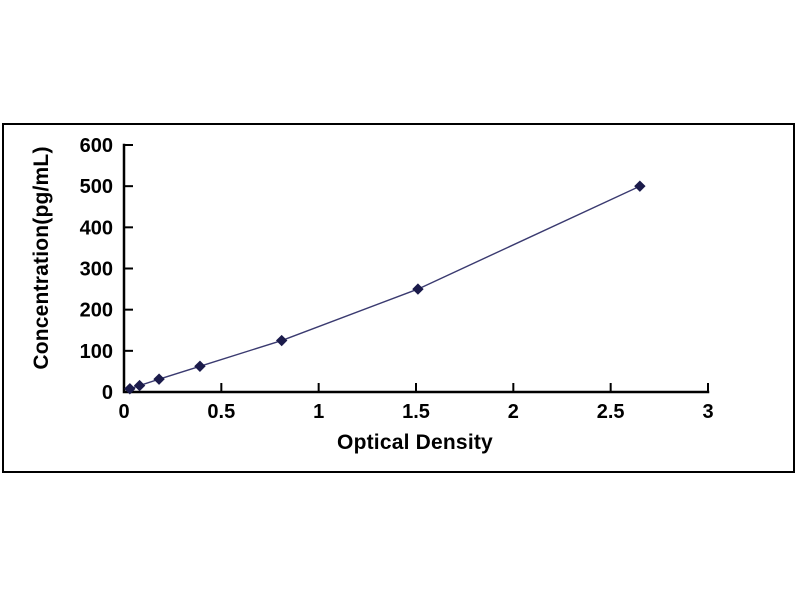 The height and width of the screenshot is (600, 800). What do you see at coordinates (318, 412) in the screenshot?
I see `x-tick-label: 1` at bounding box center [318, 412].